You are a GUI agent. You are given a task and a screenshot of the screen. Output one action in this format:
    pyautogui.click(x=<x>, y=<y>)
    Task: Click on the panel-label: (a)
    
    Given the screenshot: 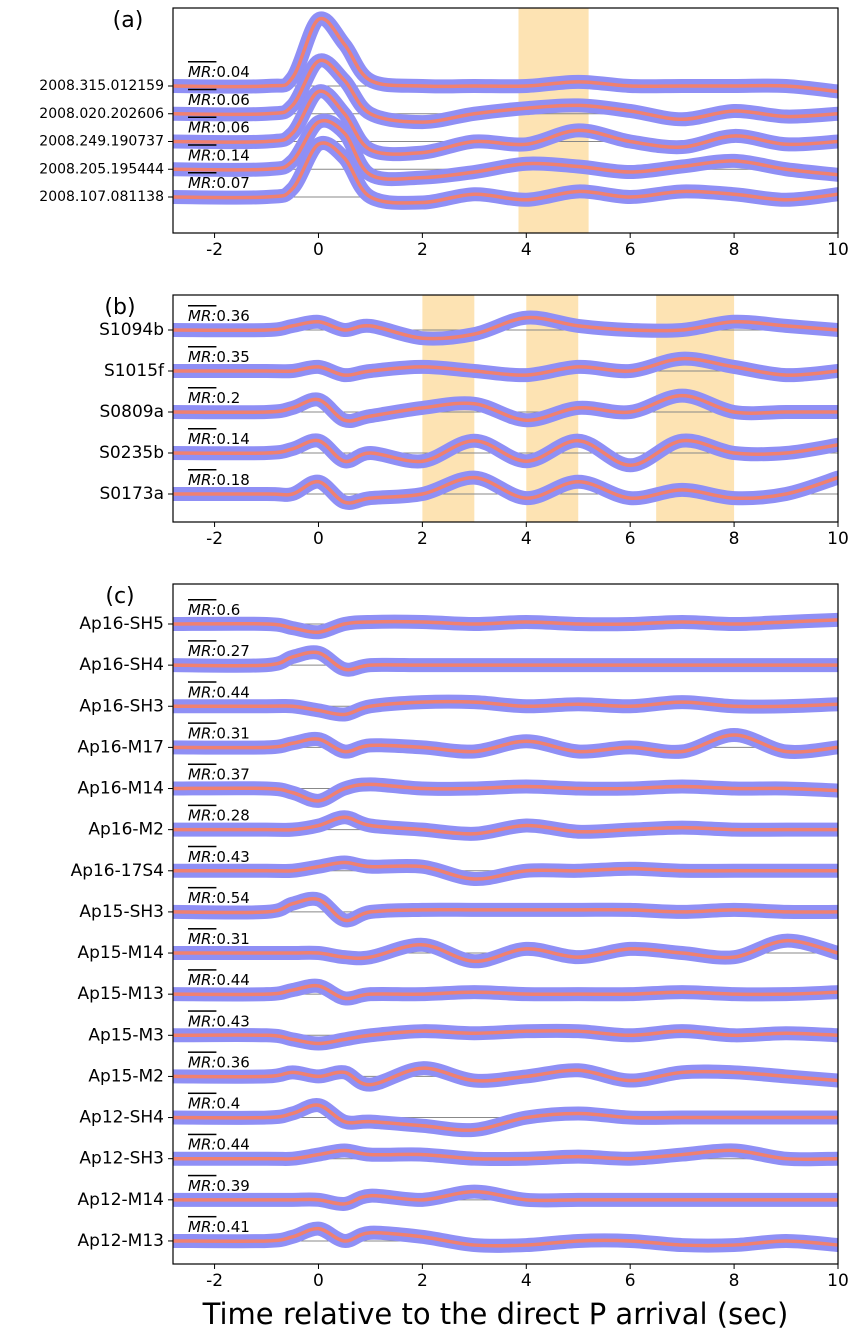 What is the action you would take?
    pyautogui.click(x=128, y=20)
    